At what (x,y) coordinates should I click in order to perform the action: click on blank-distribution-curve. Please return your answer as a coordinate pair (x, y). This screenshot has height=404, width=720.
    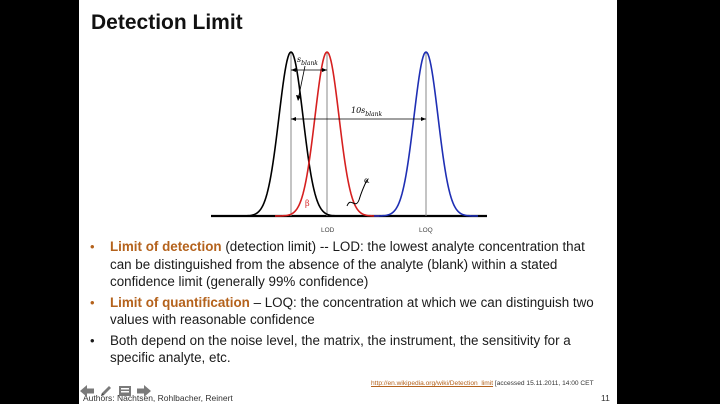
    Looking at the image, I should click on (291, 134).